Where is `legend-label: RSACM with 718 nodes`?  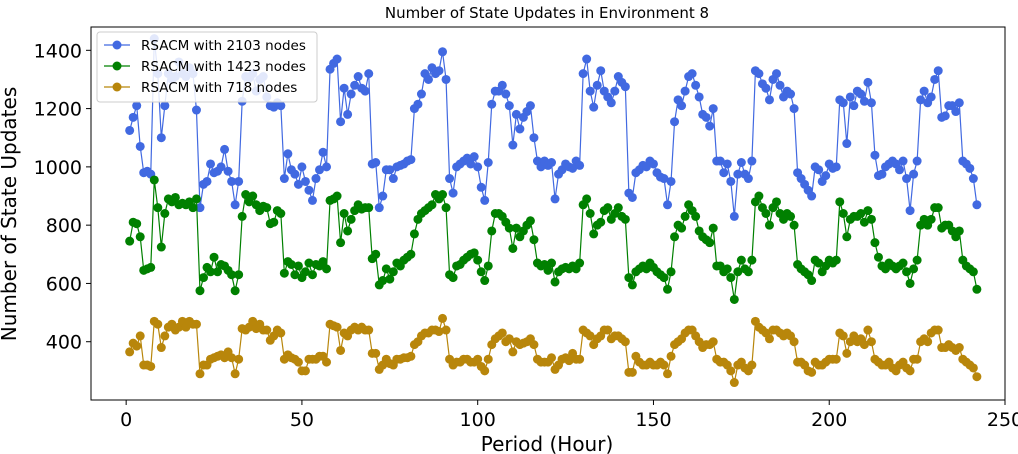 legend-label: RSACM with 718 nodes is located at coordinates (219, 88).